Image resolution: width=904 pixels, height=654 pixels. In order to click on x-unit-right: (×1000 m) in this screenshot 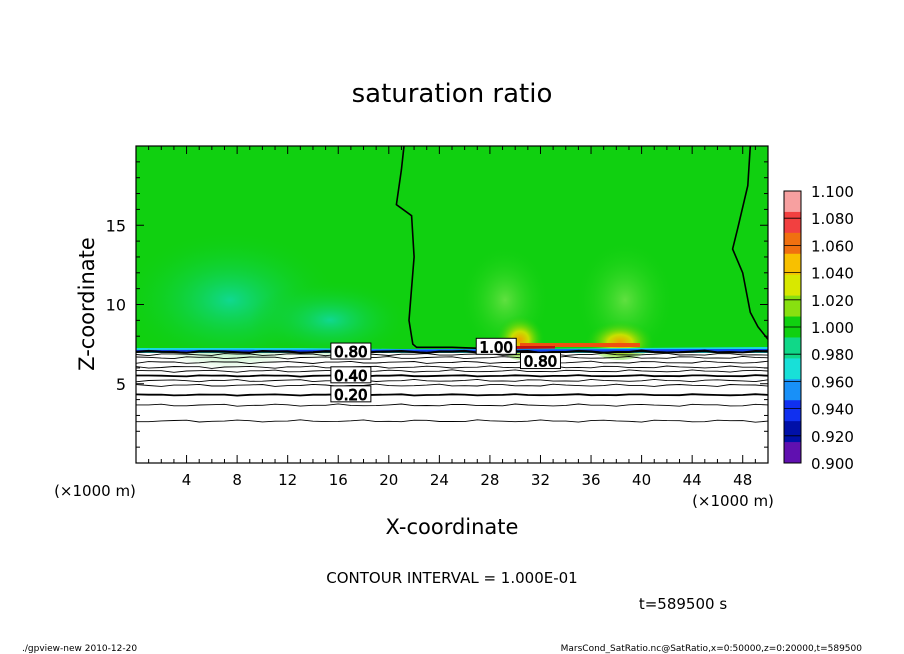, I will do `click(733, 501)`.